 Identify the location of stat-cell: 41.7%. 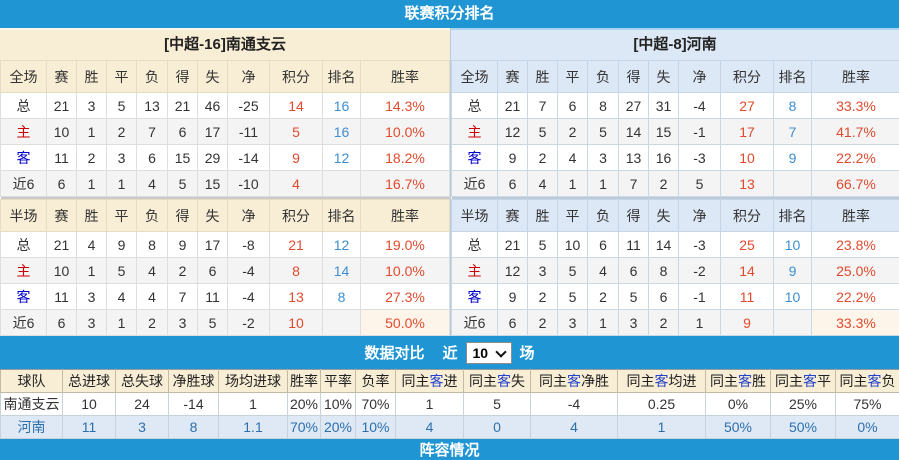
(855, 131).